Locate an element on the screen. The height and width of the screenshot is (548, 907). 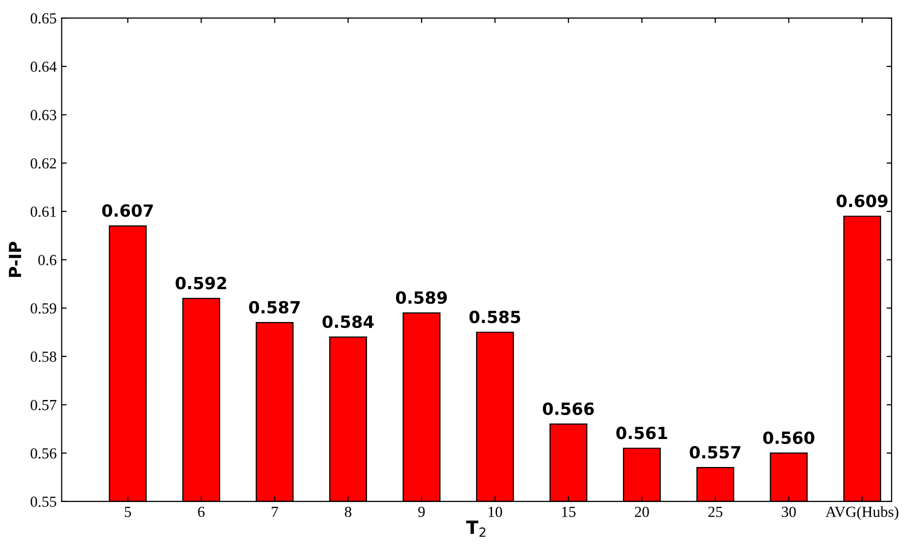
data-label: 0.561 is located at coordinates (642, 433).